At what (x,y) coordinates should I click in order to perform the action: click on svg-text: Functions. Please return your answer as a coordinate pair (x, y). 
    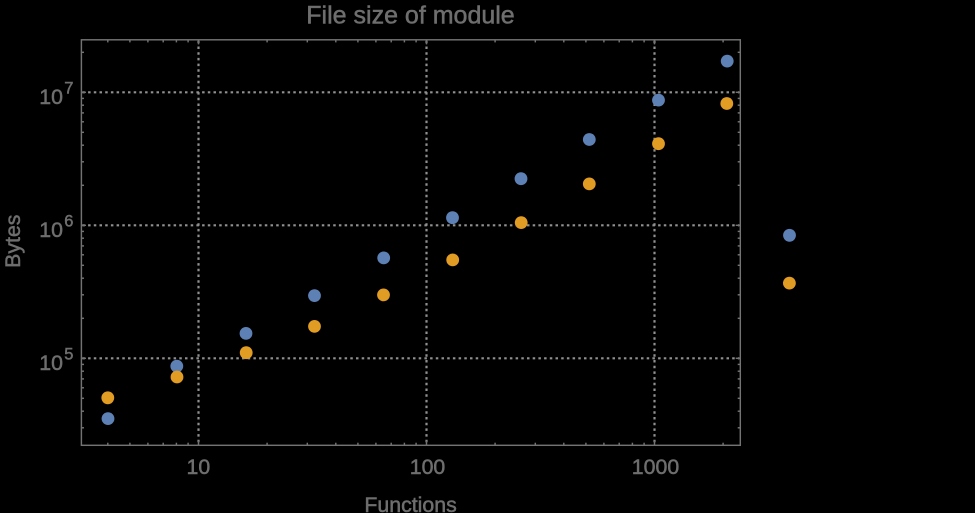
    Looking at the image, I should click on (410, 503).